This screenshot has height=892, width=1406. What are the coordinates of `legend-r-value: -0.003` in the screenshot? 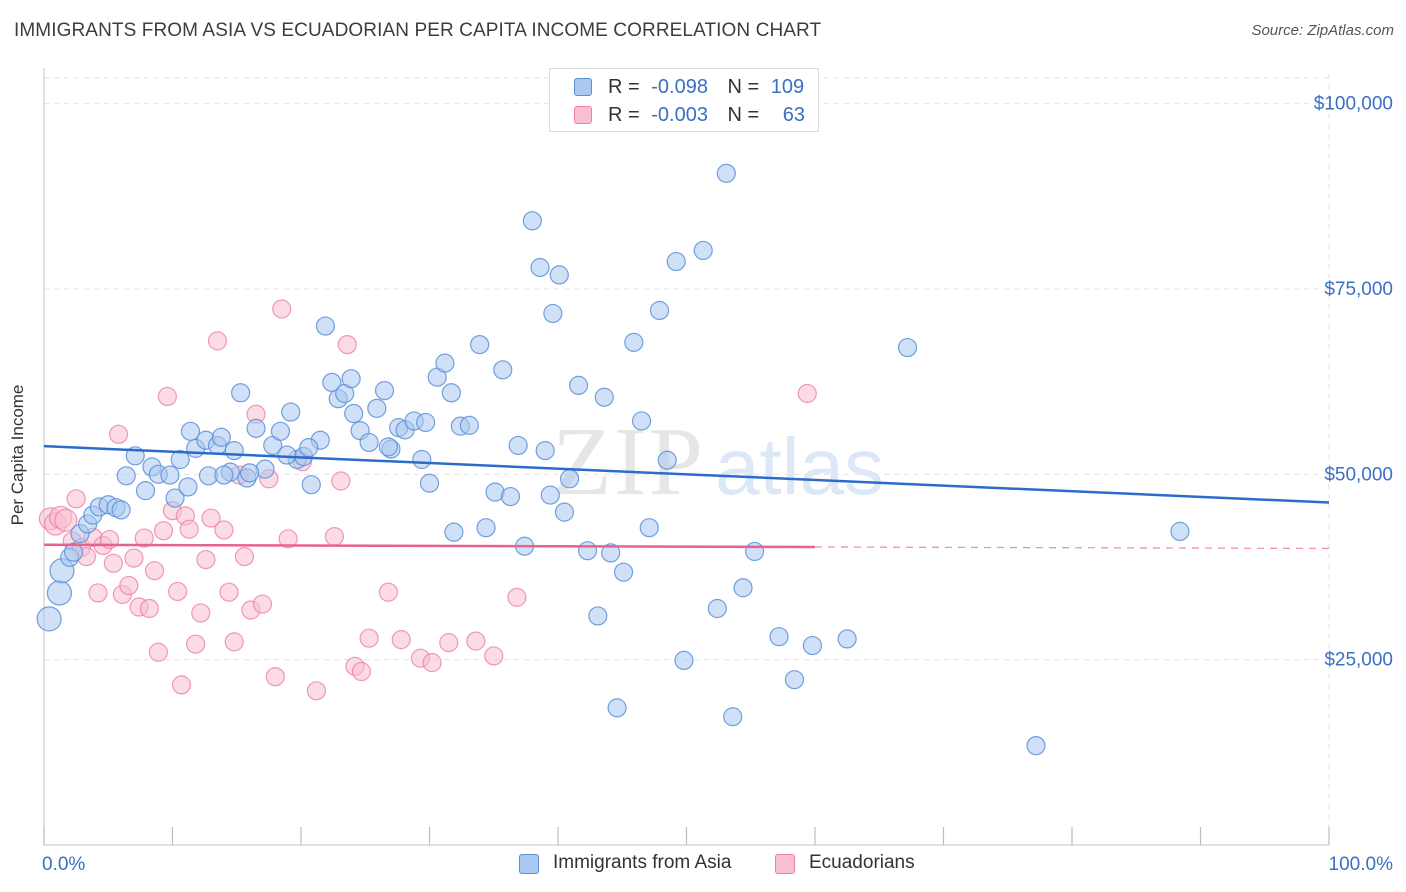 It's located at (679, 115).